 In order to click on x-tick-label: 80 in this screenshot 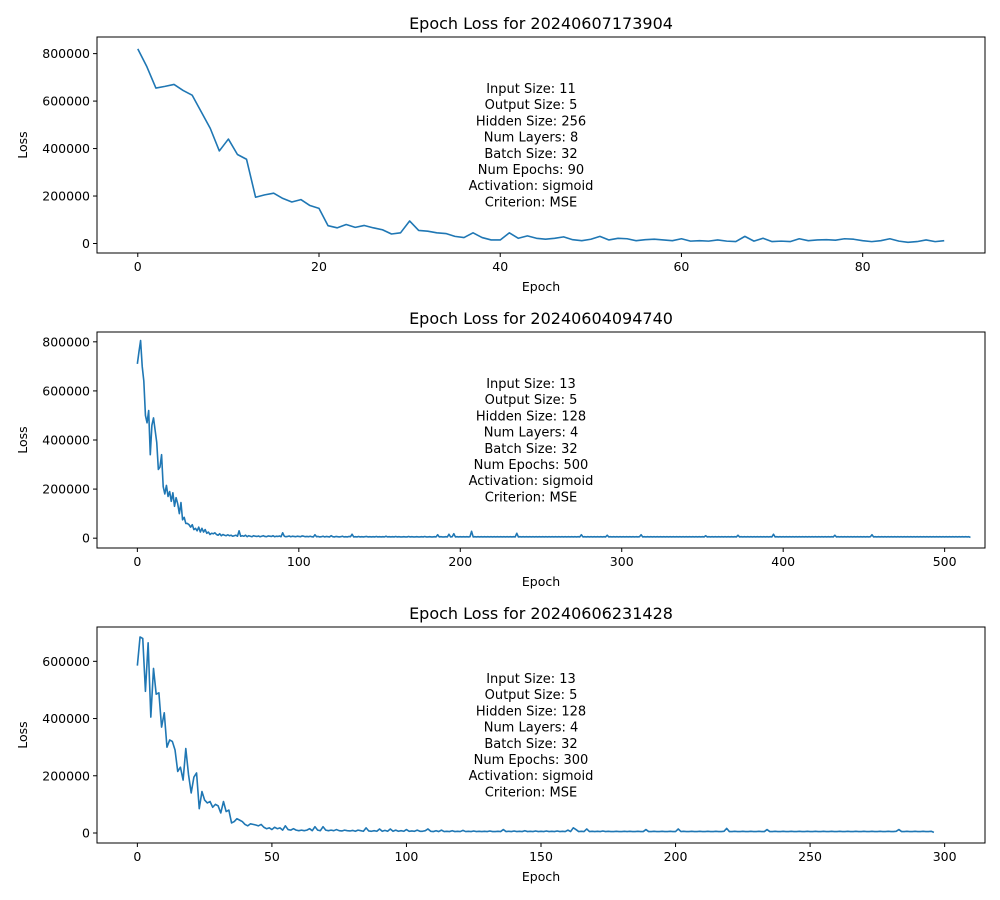, I will do `click(863, 266)`.